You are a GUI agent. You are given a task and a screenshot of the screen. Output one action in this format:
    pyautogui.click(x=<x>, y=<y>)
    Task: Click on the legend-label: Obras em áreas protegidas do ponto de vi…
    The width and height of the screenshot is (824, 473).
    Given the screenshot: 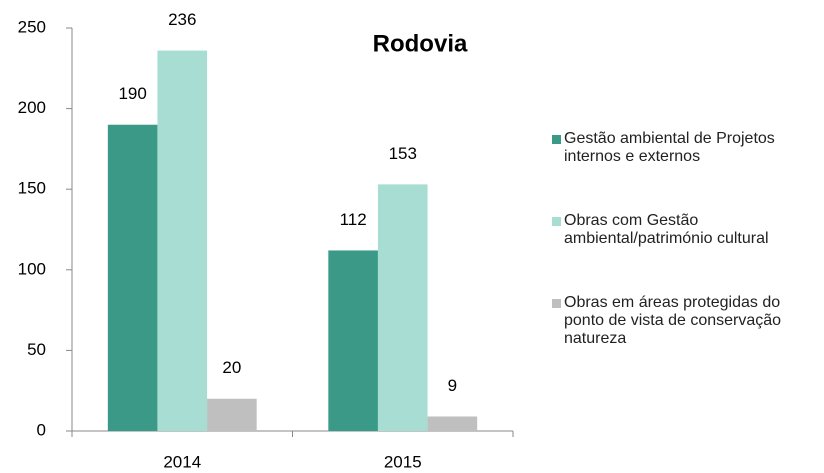 What is the action you would take?
    pyautogui.click(x=673, y=320)
    